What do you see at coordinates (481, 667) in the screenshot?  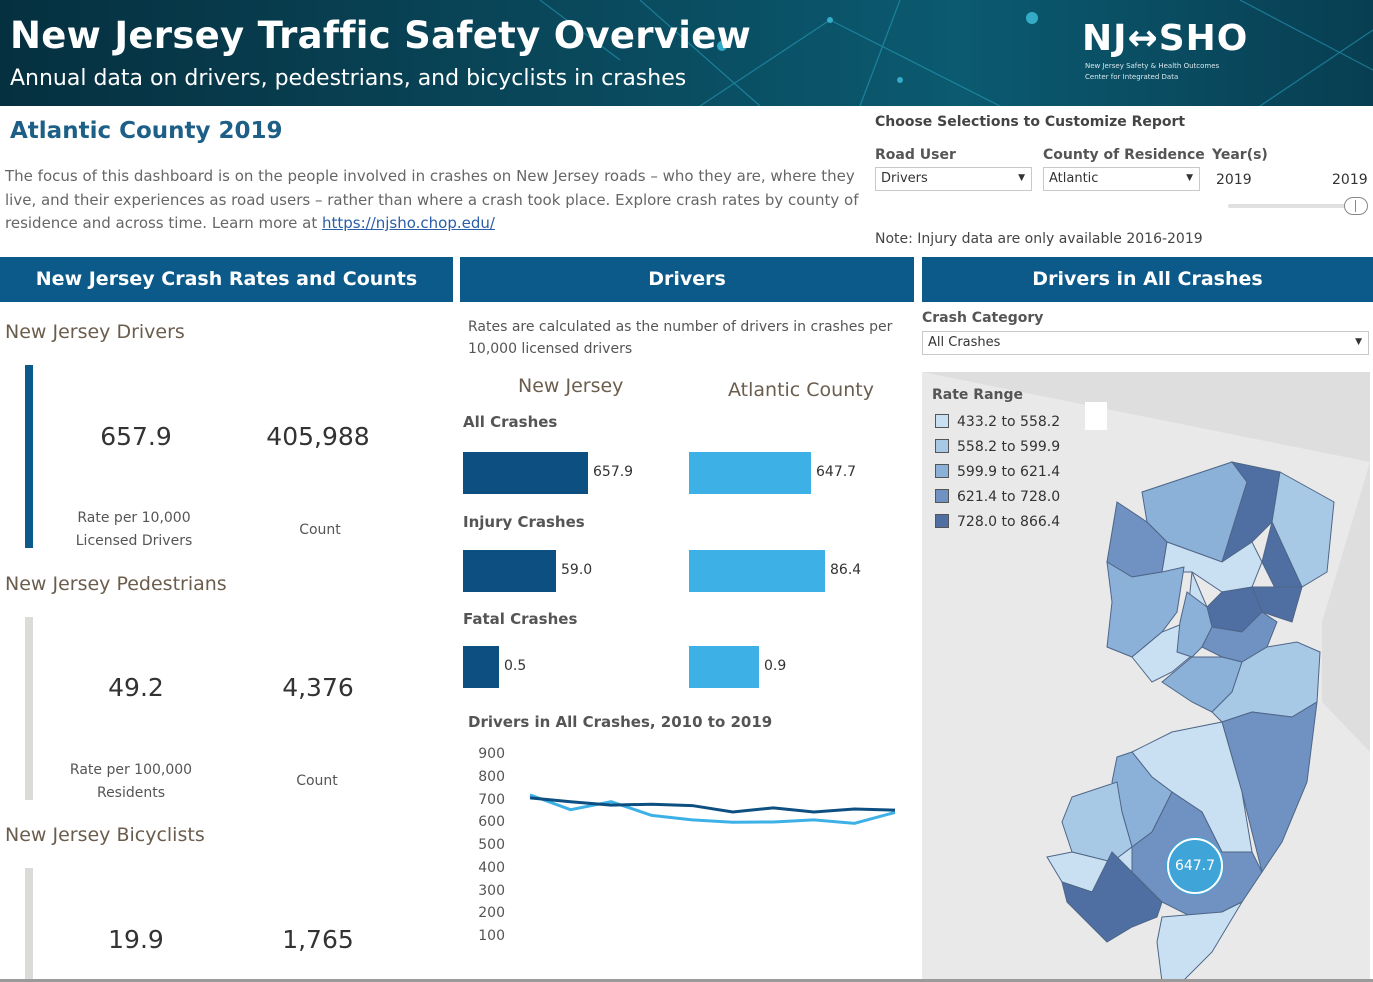 I see `nj-bar-fatal-crashes` at bounding box center [481, 667].